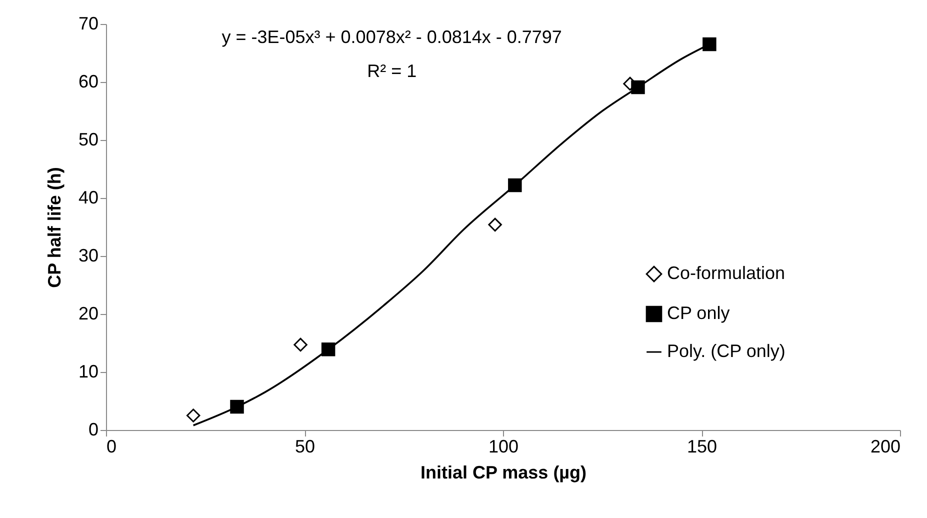 The width and height of the screenshot is (927, 518). I want to click on x-axis-title: Initial CP mass (µg), so click(503, 472).